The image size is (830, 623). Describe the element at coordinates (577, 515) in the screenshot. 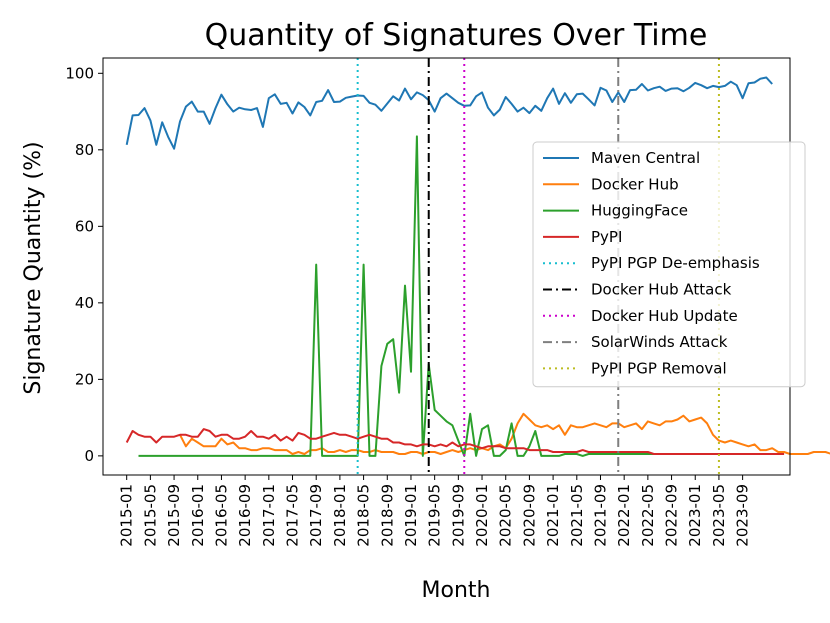

I see `x-tick-label: 2021-05` at that location.